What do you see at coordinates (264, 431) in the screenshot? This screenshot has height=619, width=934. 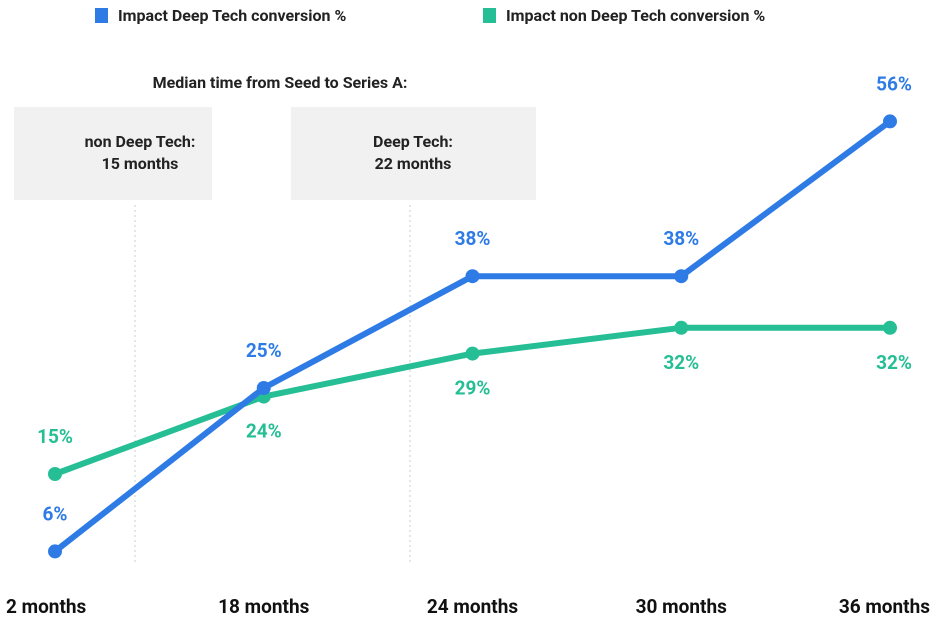 I see `data-label: 24%` at bounding box center [264, 431].